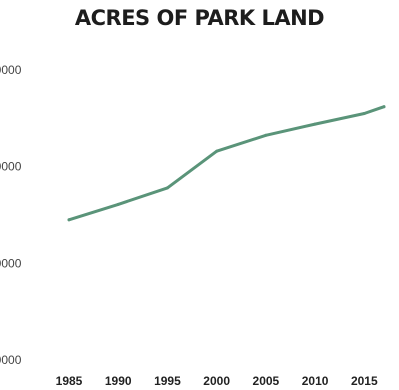 The width and height of the screenshot is (399, 390). Describe the element at coordinates (364, 381) in the screenshot. I see `x-tick-label: 2015` at that location.